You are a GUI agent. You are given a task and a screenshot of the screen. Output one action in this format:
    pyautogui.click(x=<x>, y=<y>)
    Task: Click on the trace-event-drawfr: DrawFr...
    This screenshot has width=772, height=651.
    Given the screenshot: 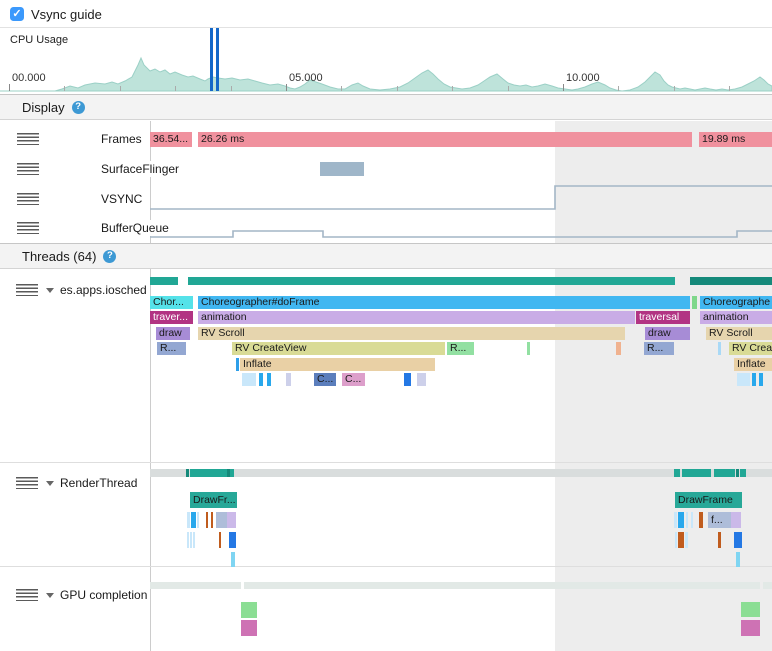 What is the action you would take?
    pyautogui.click(x=213, y=500)
    